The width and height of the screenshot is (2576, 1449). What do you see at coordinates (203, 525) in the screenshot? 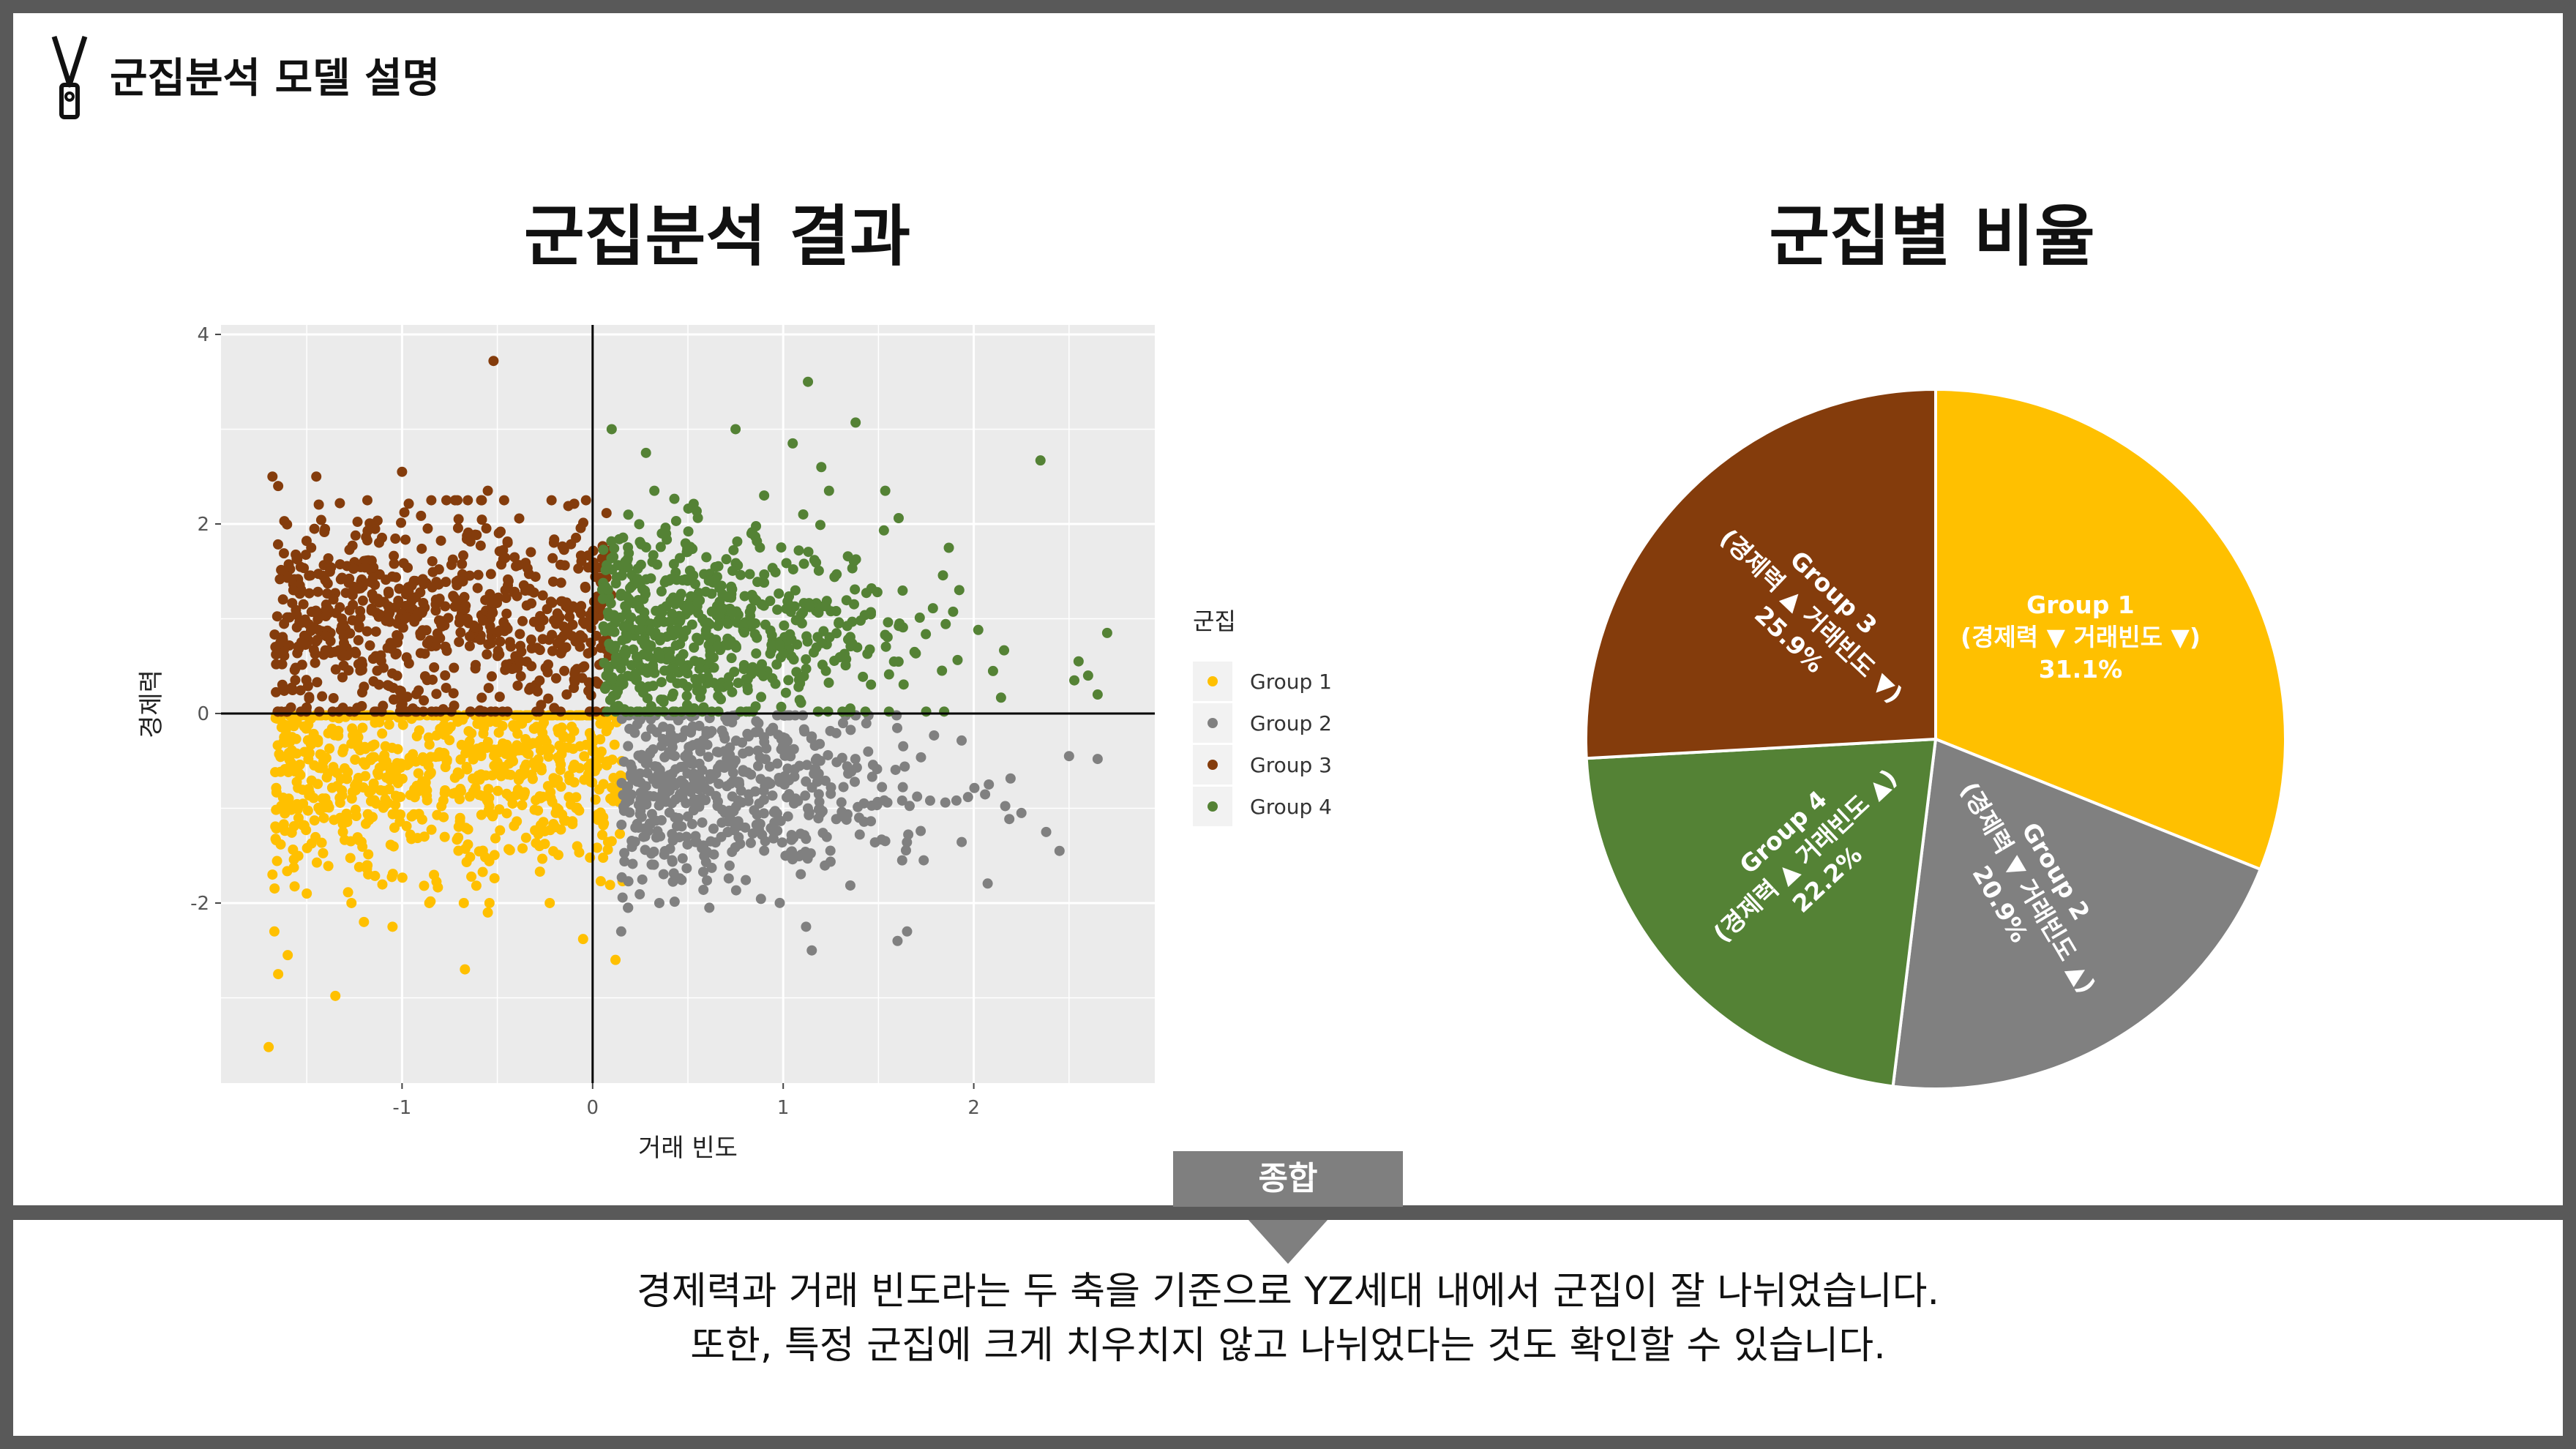
I see `y-tick-label: 2` at bounding box center [203, 525].